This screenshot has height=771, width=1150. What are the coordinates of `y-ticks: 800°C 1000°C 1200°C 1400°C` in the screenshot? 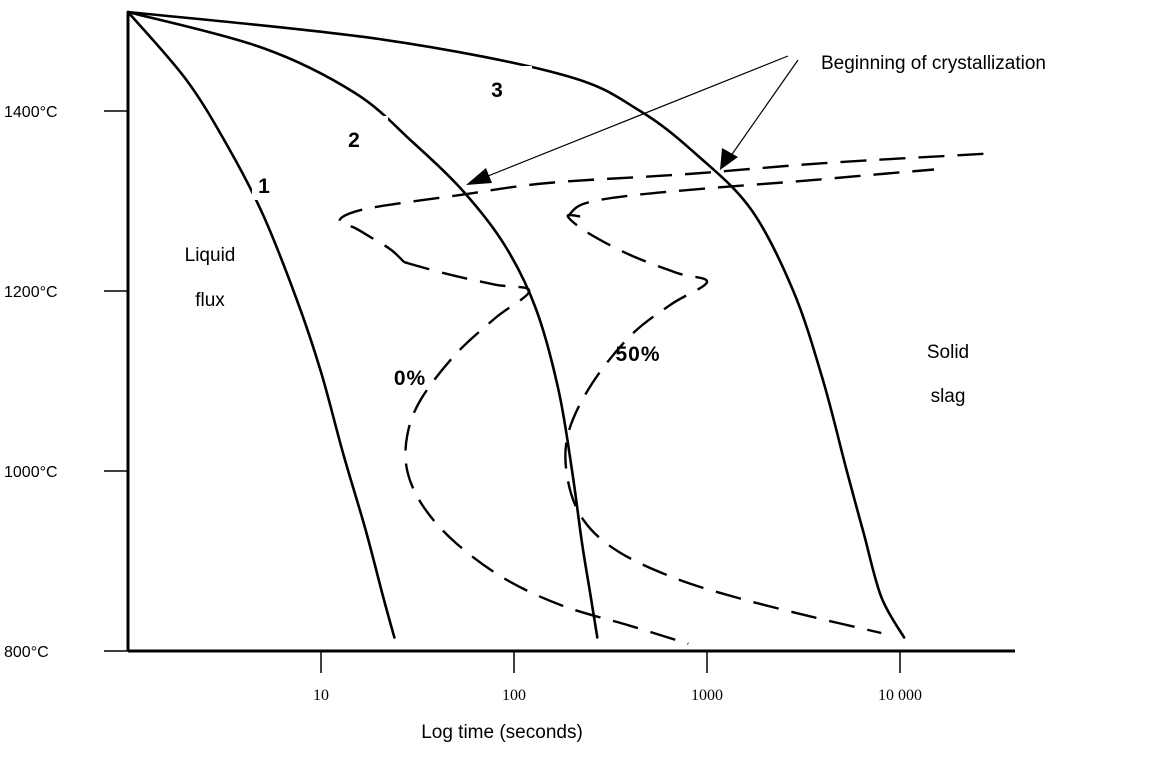 It's located at (66, 382).